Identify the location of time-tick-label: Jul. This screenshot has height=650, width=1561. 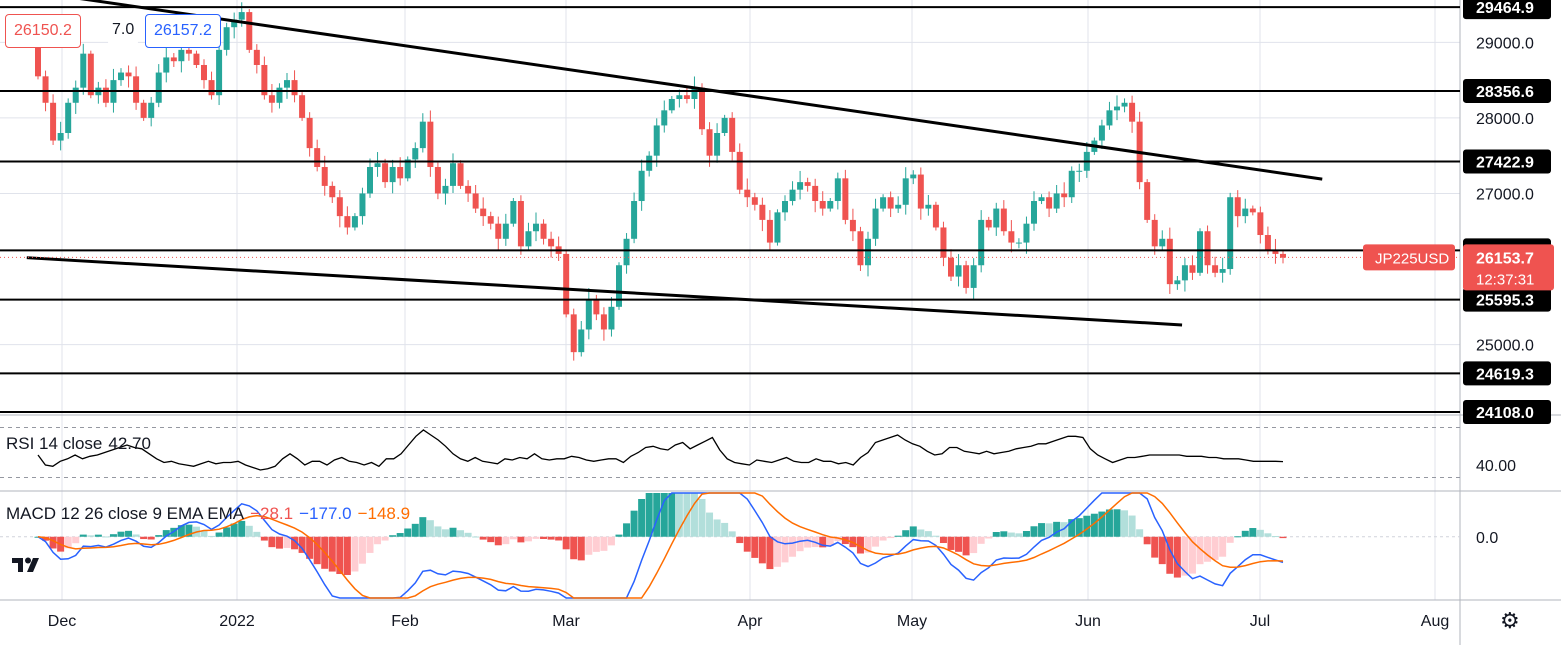
(1260, 621).